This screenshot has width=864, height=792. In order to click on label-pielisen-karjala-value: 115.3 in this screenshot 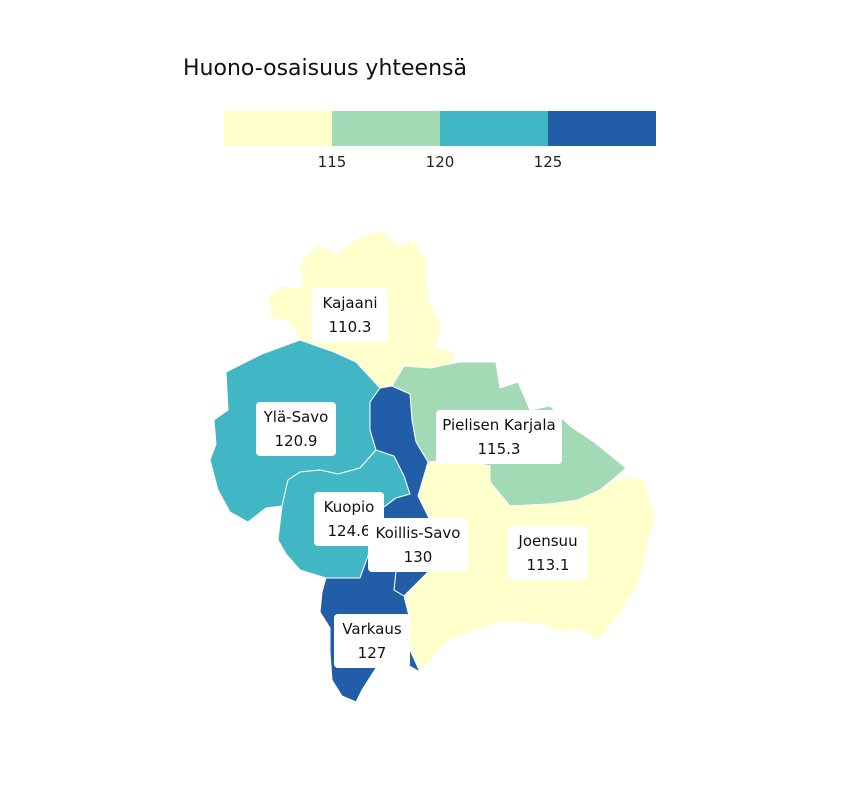, I will do `click(499, 449)`.